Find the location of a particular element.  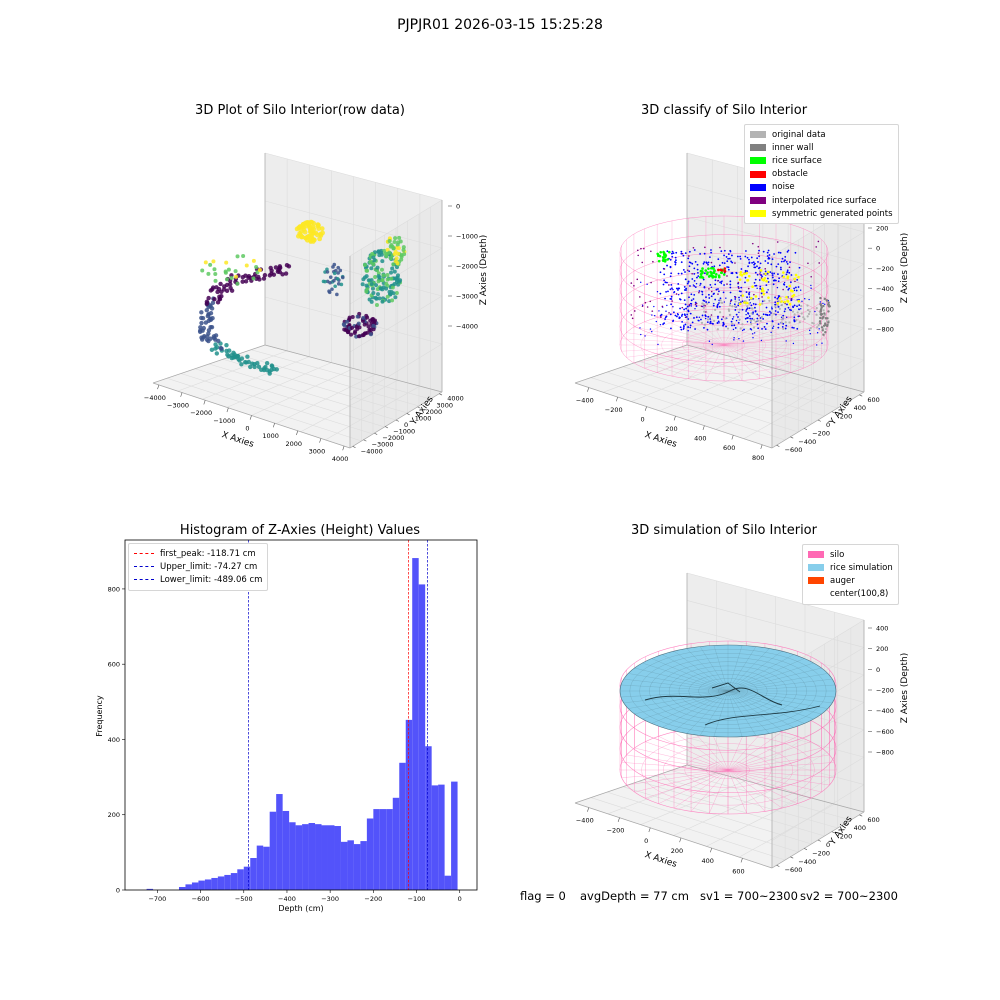

histogram-ylabel: Frequency is located at coordinates (99, 716).